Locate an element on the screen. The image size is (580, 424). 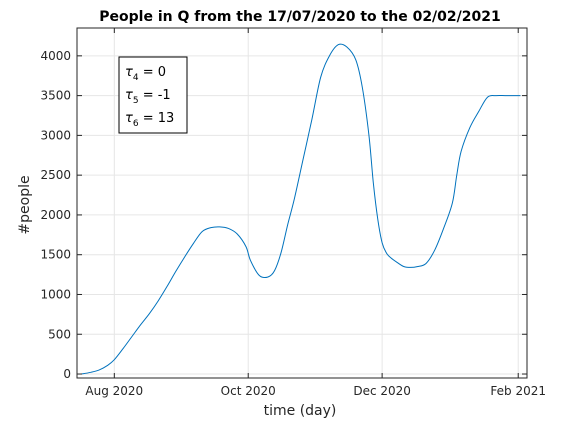
annotation-lines: τ4 = 0 τ5 = -1 τ6 = 13 is located at coordinates (149, 97).